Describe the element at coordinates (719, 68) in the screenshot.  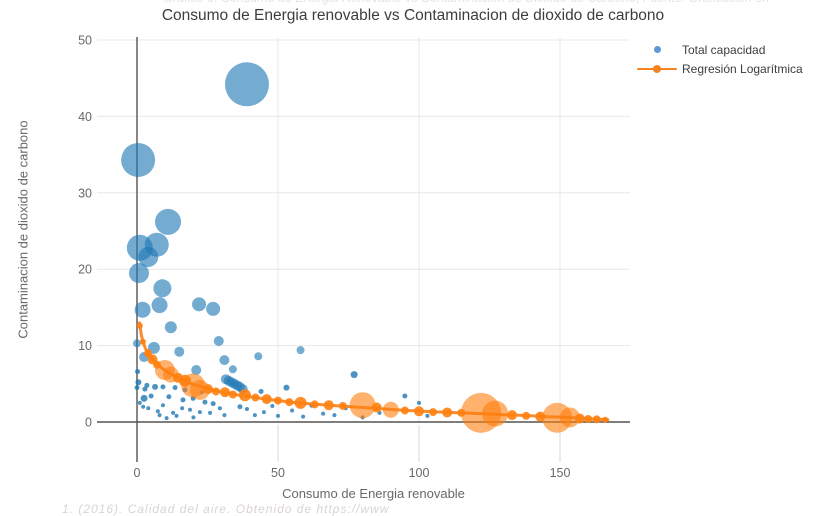
I see `legend-item-regresion-logaritmica: Regresión Logarítmica` at that location.